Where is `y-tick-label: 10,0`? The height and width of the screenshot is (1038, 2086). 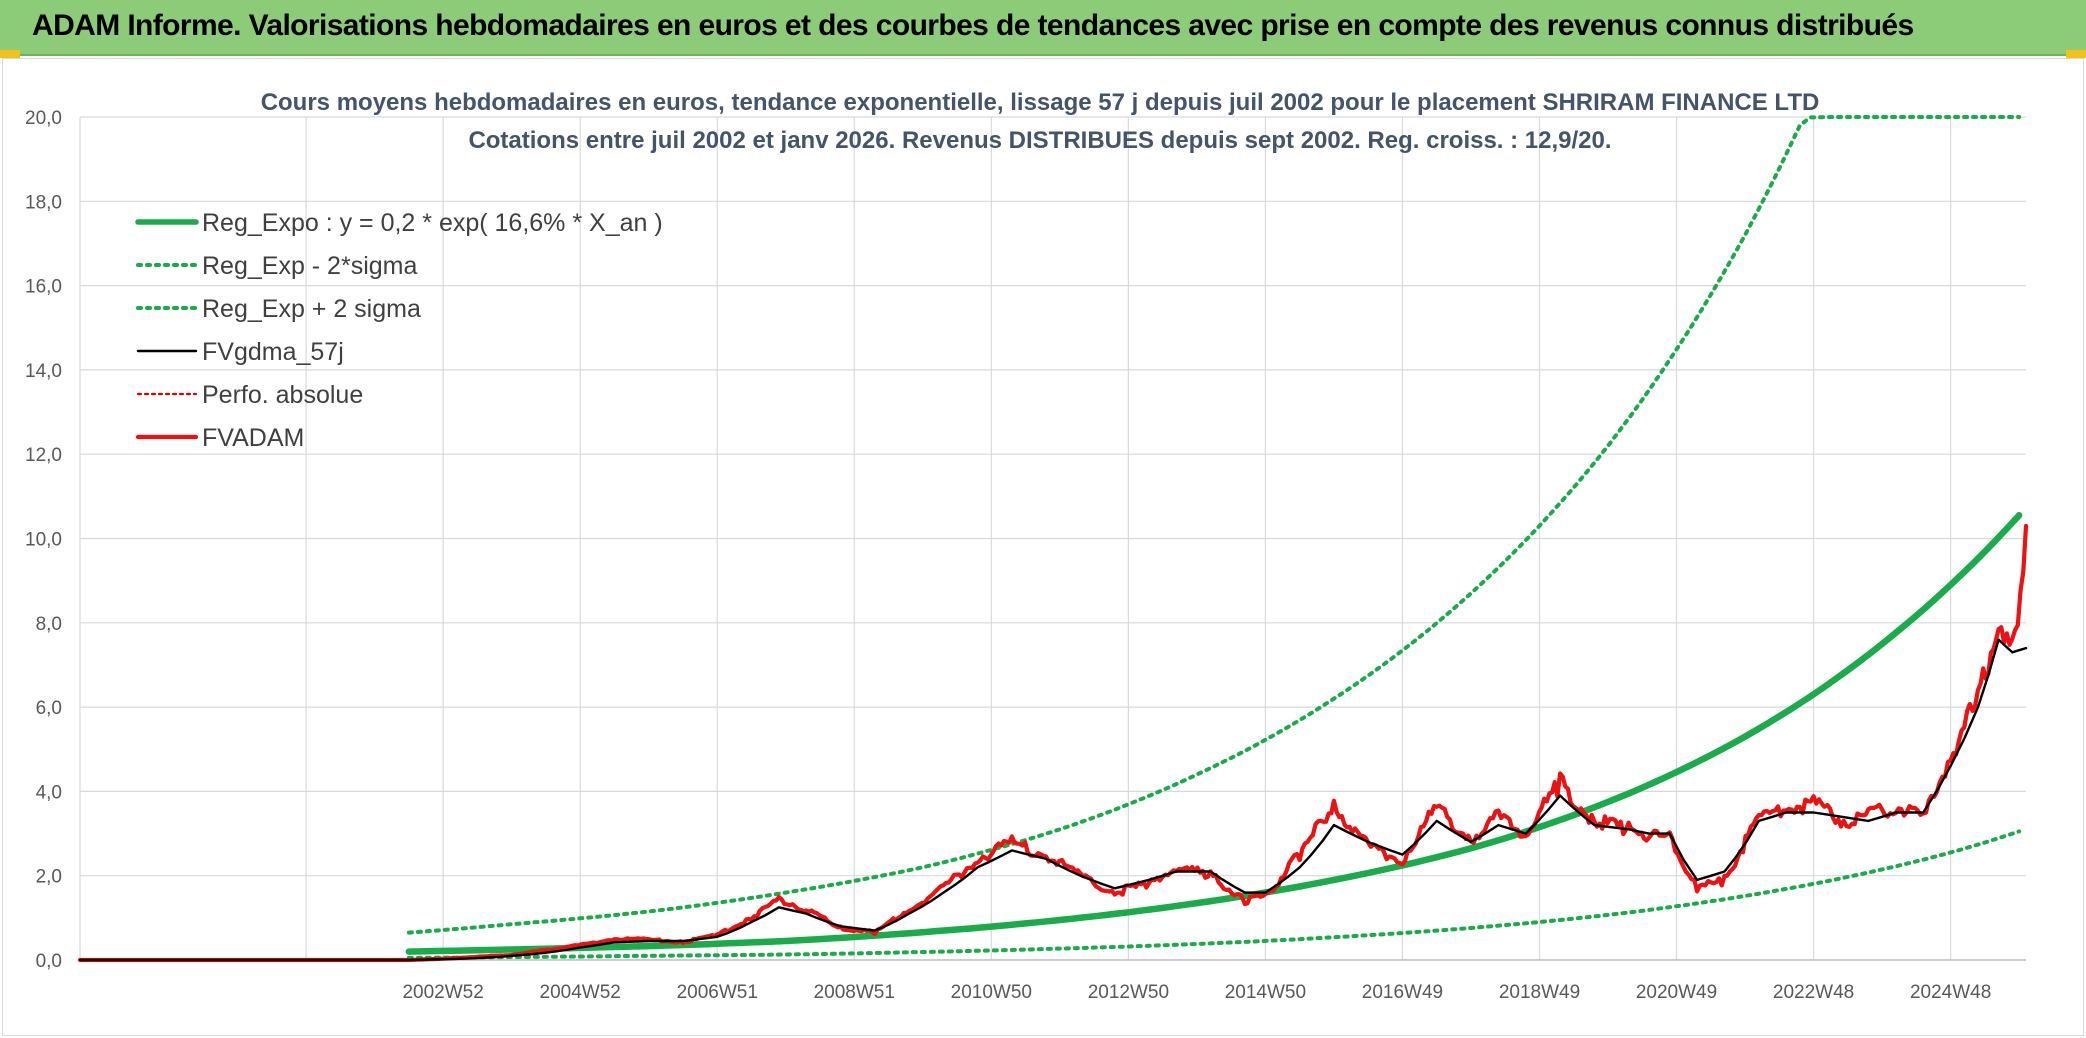 y-tick-label: 10,0 is located at coordinates (43, 540).